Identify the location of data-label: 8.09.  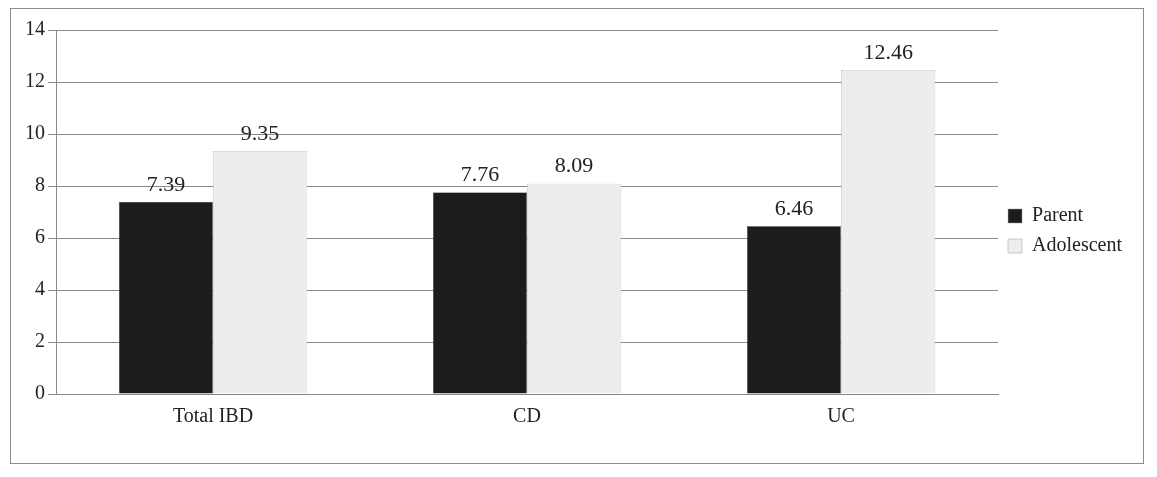
(574, 165).